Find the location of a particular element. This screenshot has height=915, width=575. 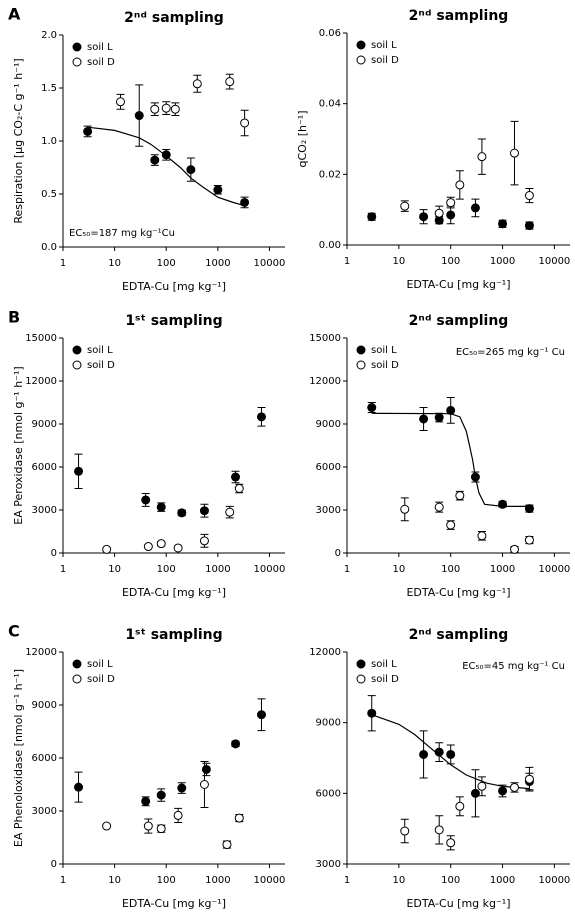

panel-label: C is located at coordinates (14, 631).